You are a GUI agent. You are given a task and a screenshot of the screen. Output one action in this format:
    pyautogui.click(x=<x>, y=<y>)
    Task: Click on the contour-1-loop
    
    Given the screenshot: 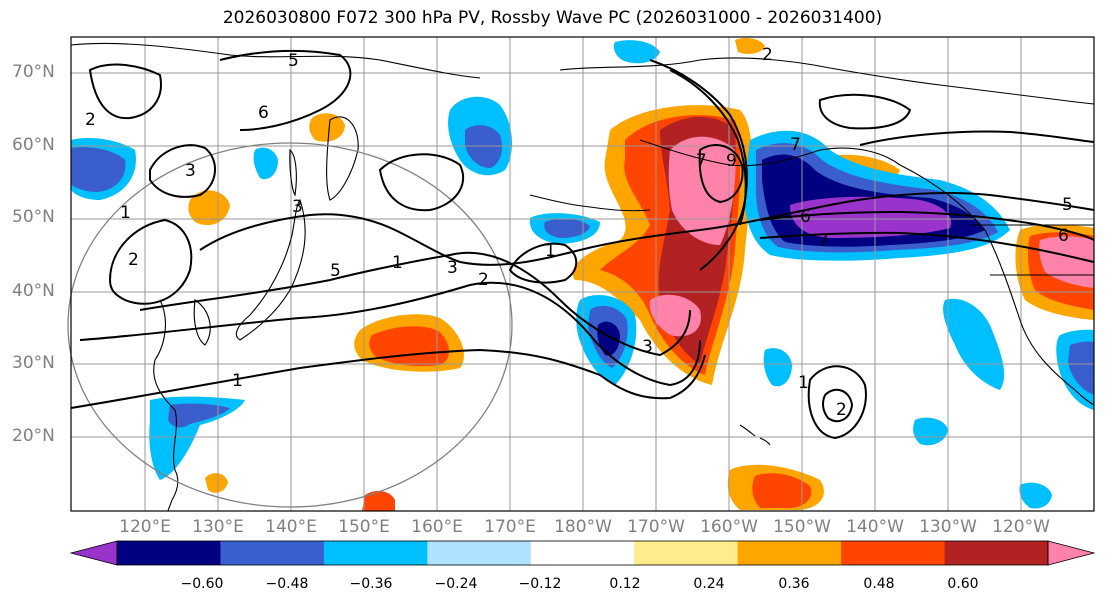 What is the action you would take?
    pyautogui.click(x=543, y=263)
    